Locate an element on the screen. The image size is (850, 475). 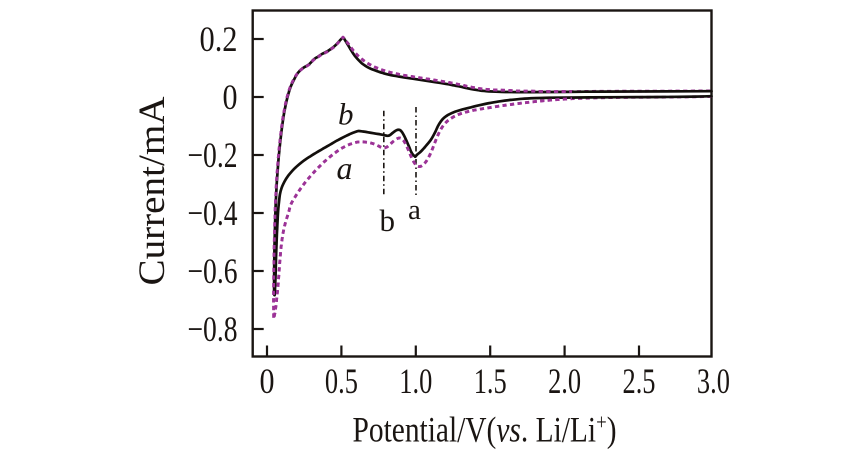
svg-text: 2.5 is located at coordinates (639, 381).